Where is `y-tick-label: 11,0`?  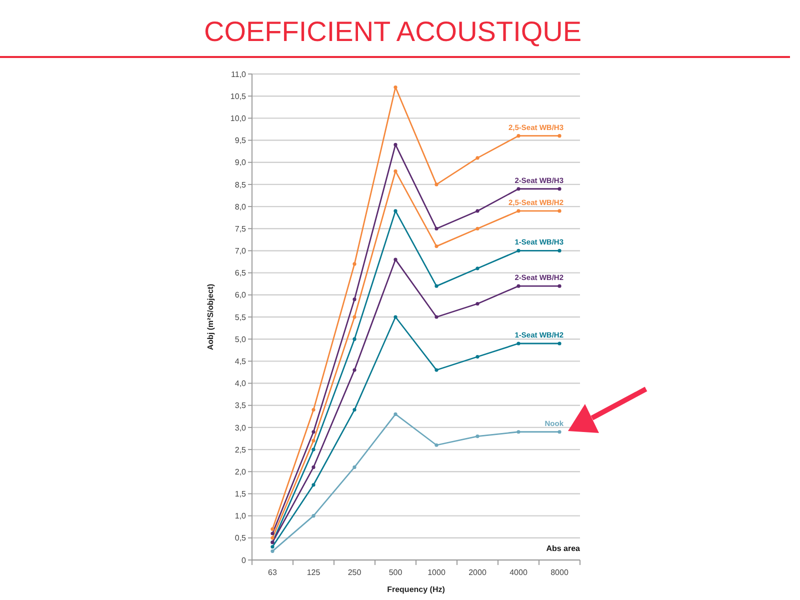
y-tick-label: 11,0 is located at coordinates (239, 74).